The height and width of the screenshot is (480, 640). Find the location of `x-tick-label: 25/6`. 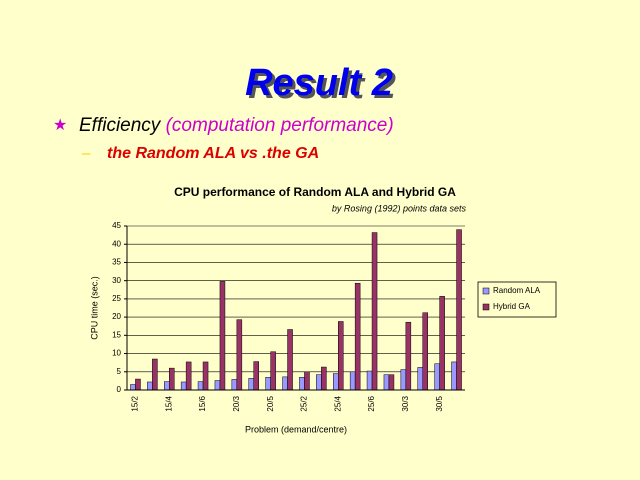

x-tick-label: 25/6 is located at coordinates (371, 403).